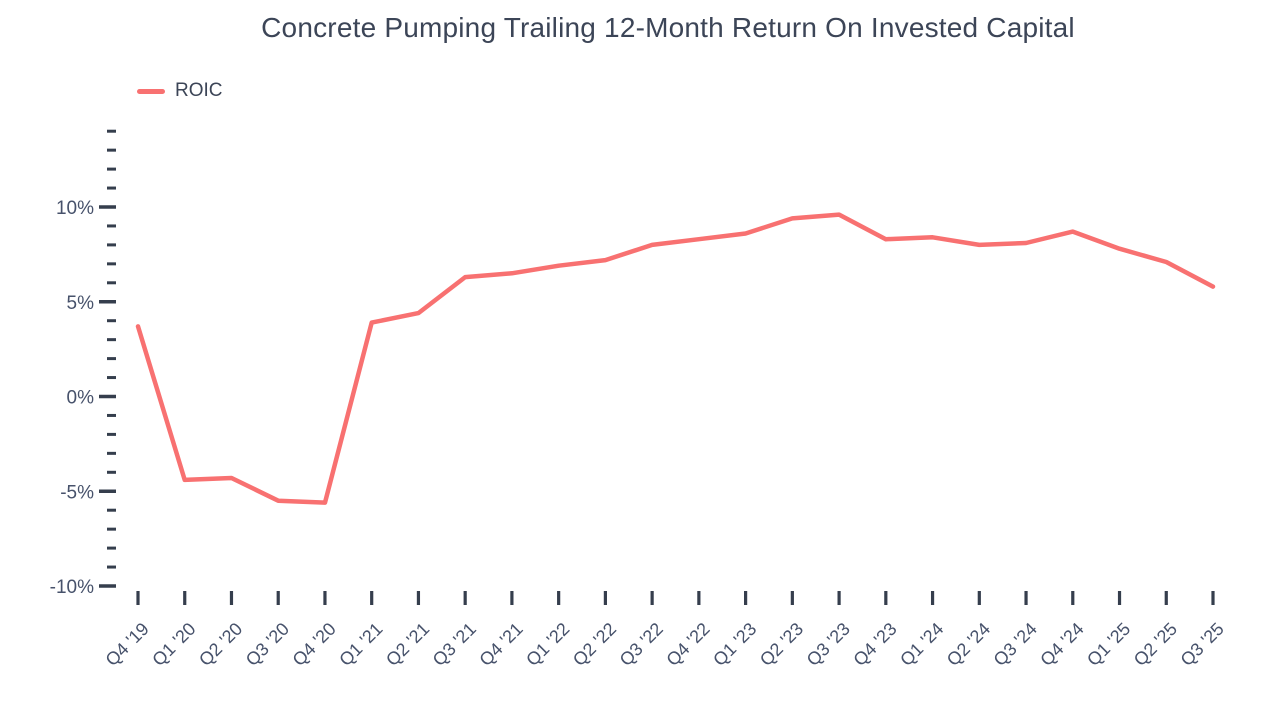 This screenshot has height=720, width=1280. I want to click on x-axis-label: Q3 '23, so click(828, 644).